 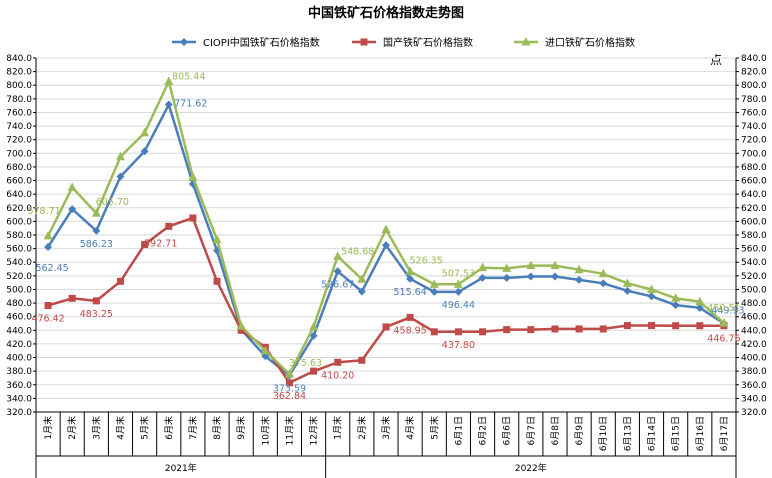 What do you see at coordinates (754, 372) in the screenshot?
I see `right-tick-label: 380.0` at bounding box center [754, 372].